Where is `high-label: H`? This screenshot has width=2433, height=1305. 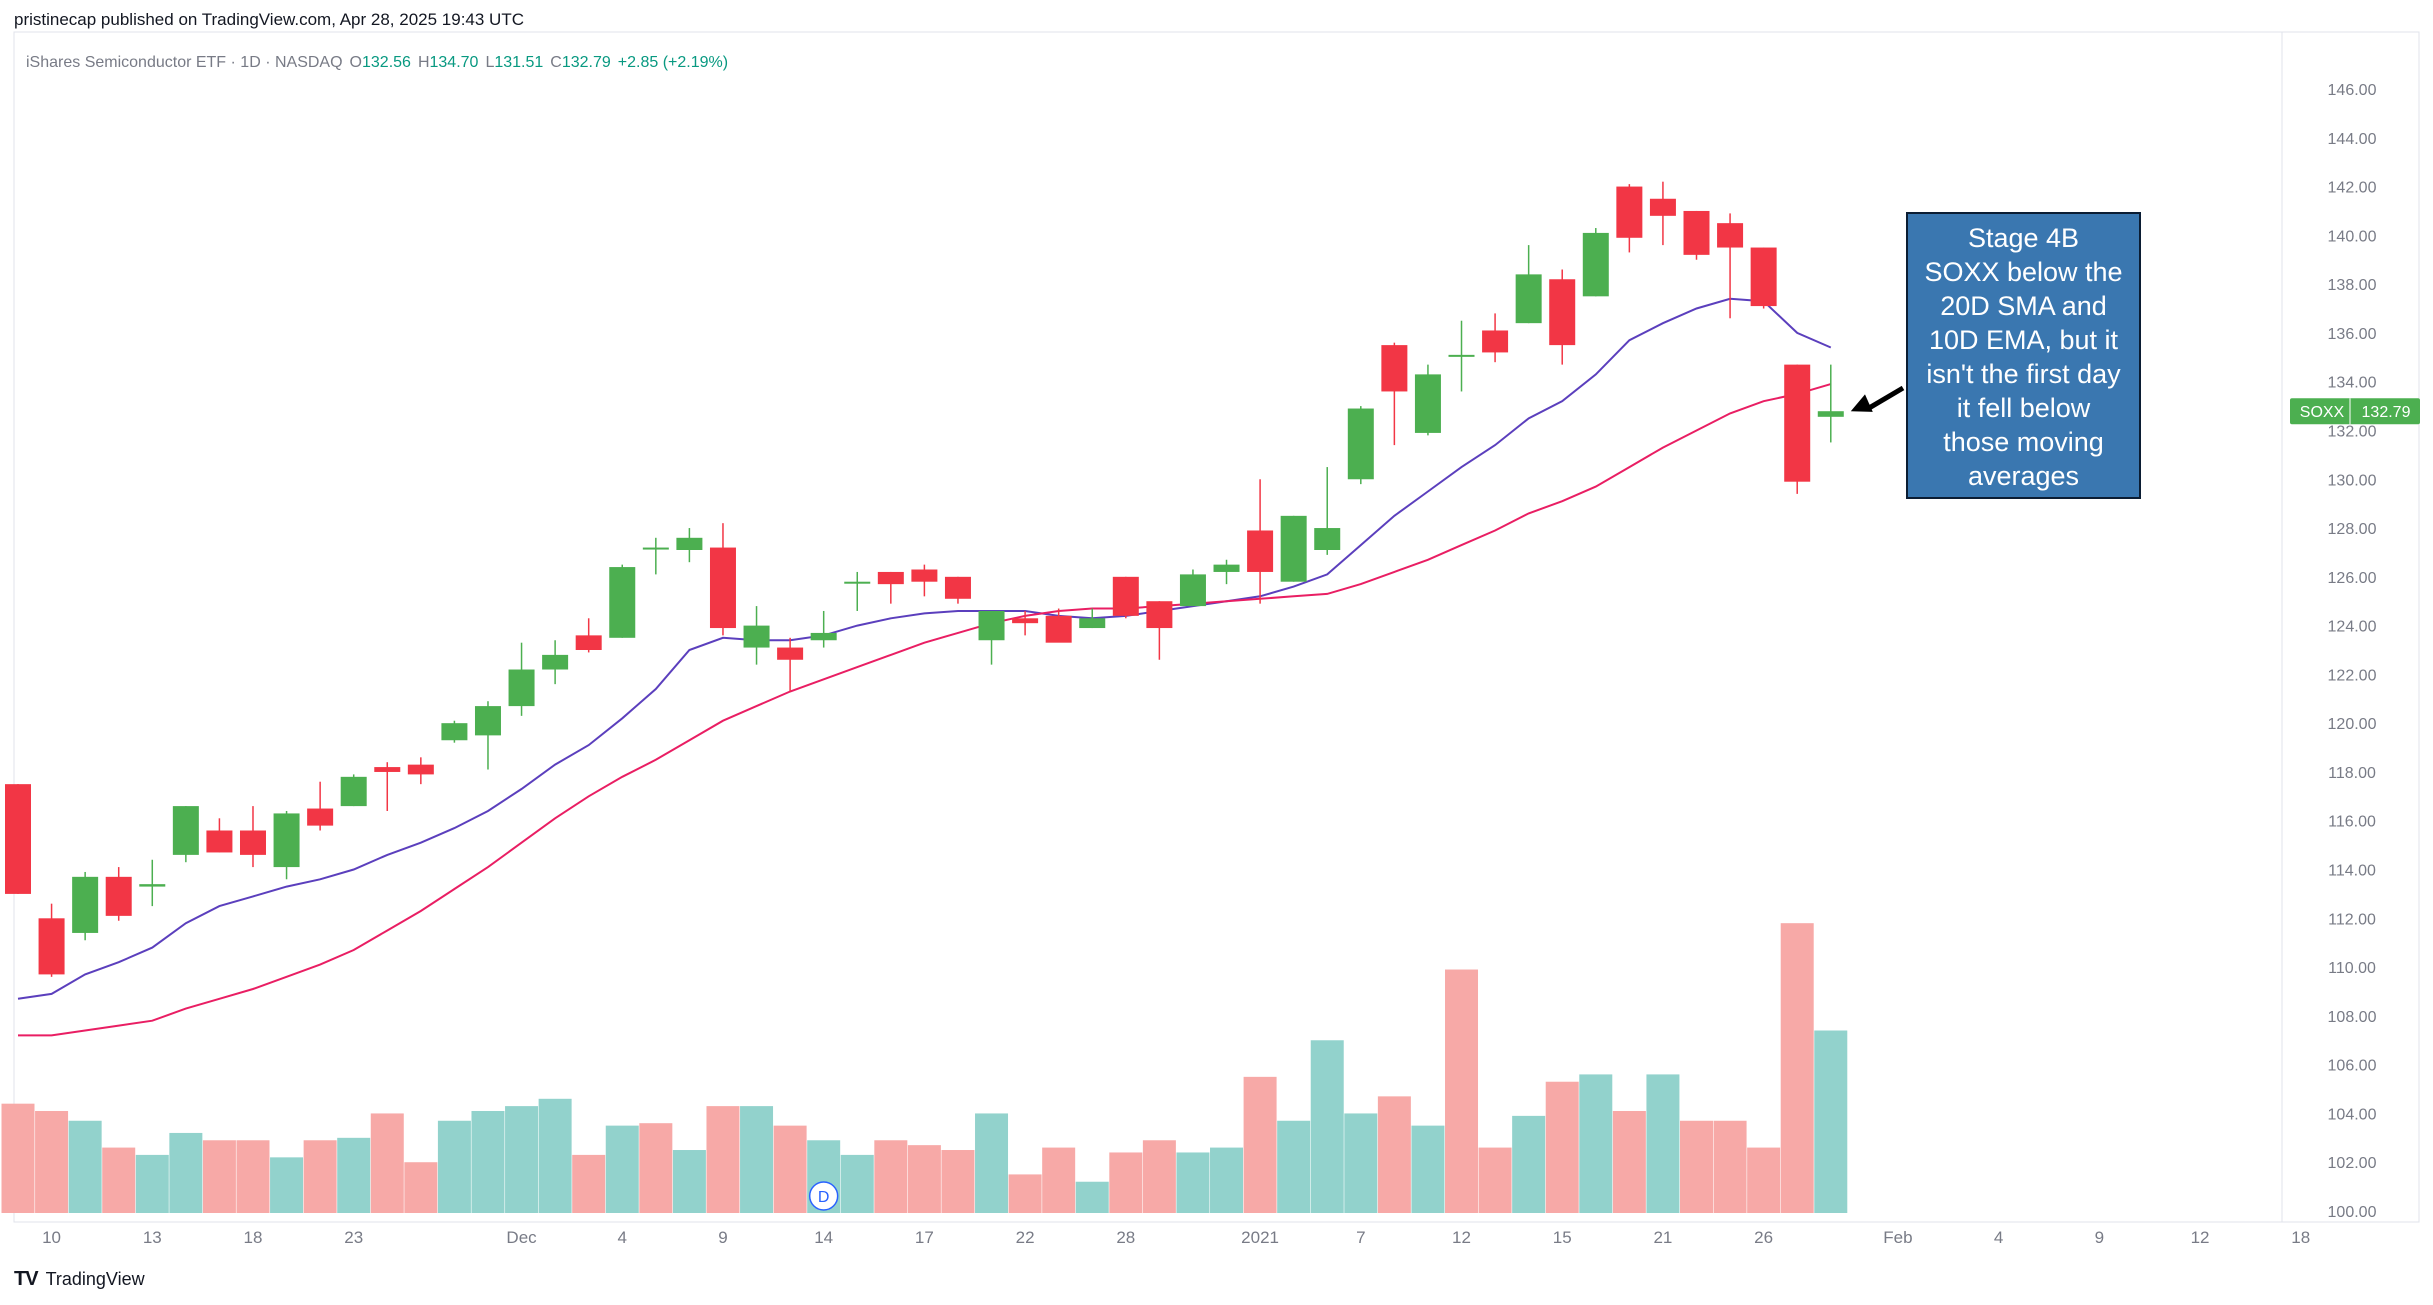 high-label: H is located at coordinates (423, 62).